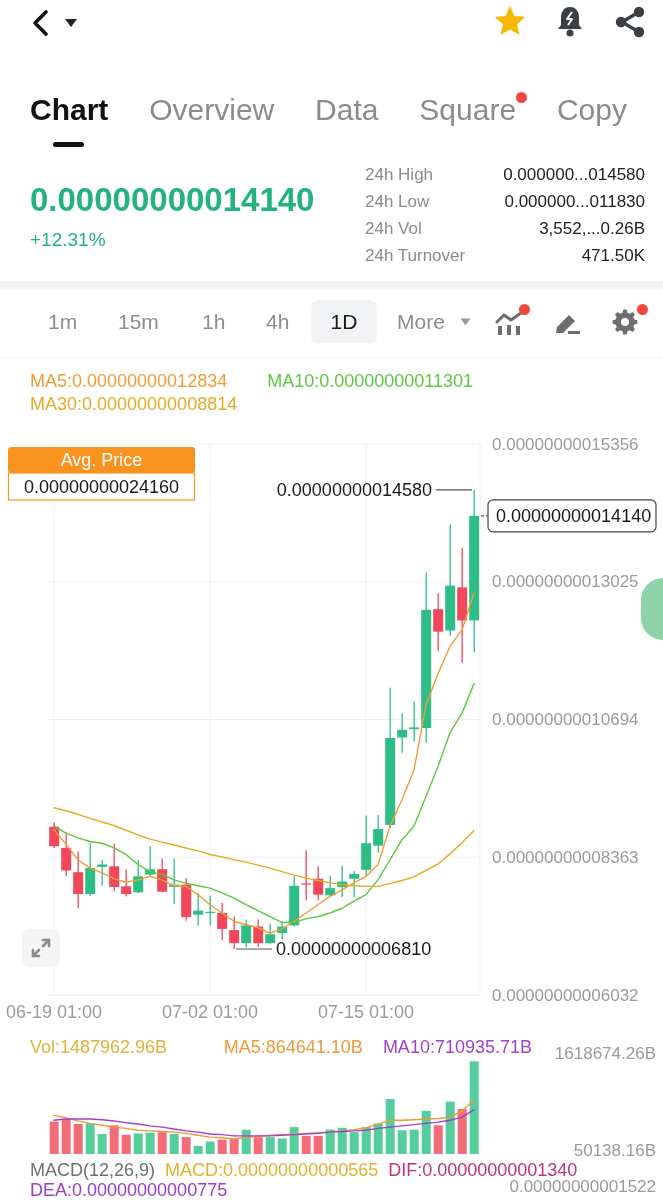 This screenshot has height=1200, width=663. Describe the element at coordinates (293, 1047) in the screenshot. I see `text: MA5:864641.10B` at that location.